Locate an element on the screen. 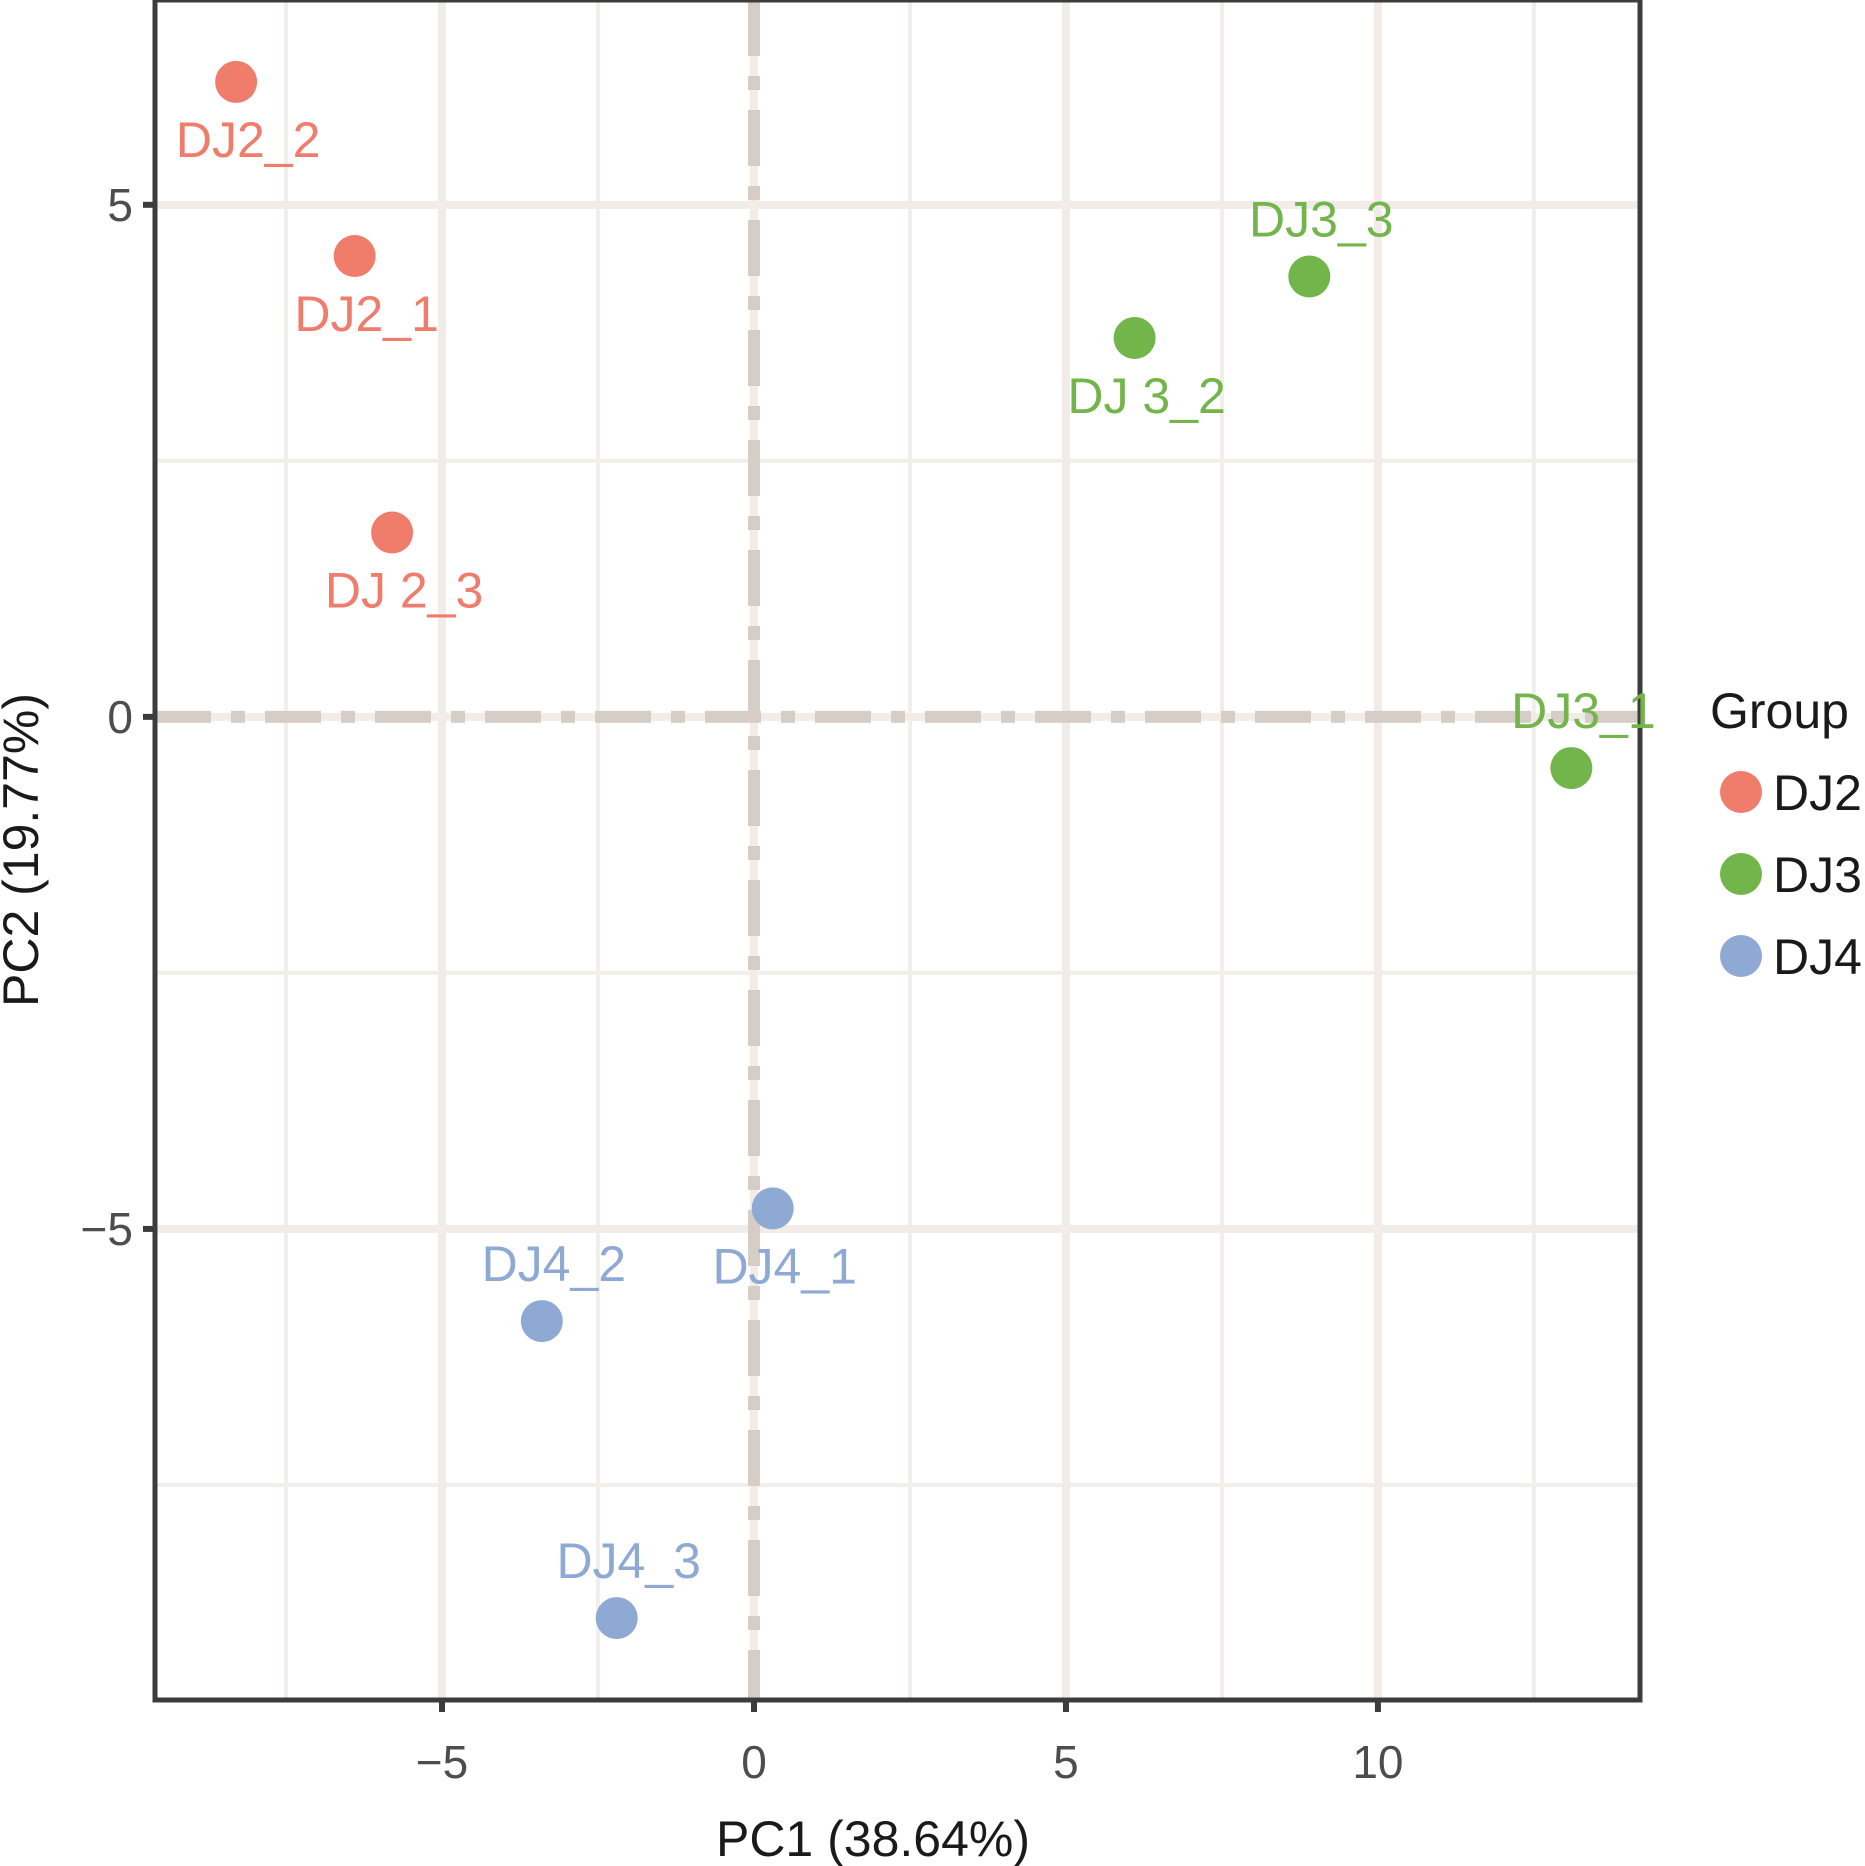 The image size is (1865, 1866). point-label: DJ3_3 is located at coordinates (1321, 220).